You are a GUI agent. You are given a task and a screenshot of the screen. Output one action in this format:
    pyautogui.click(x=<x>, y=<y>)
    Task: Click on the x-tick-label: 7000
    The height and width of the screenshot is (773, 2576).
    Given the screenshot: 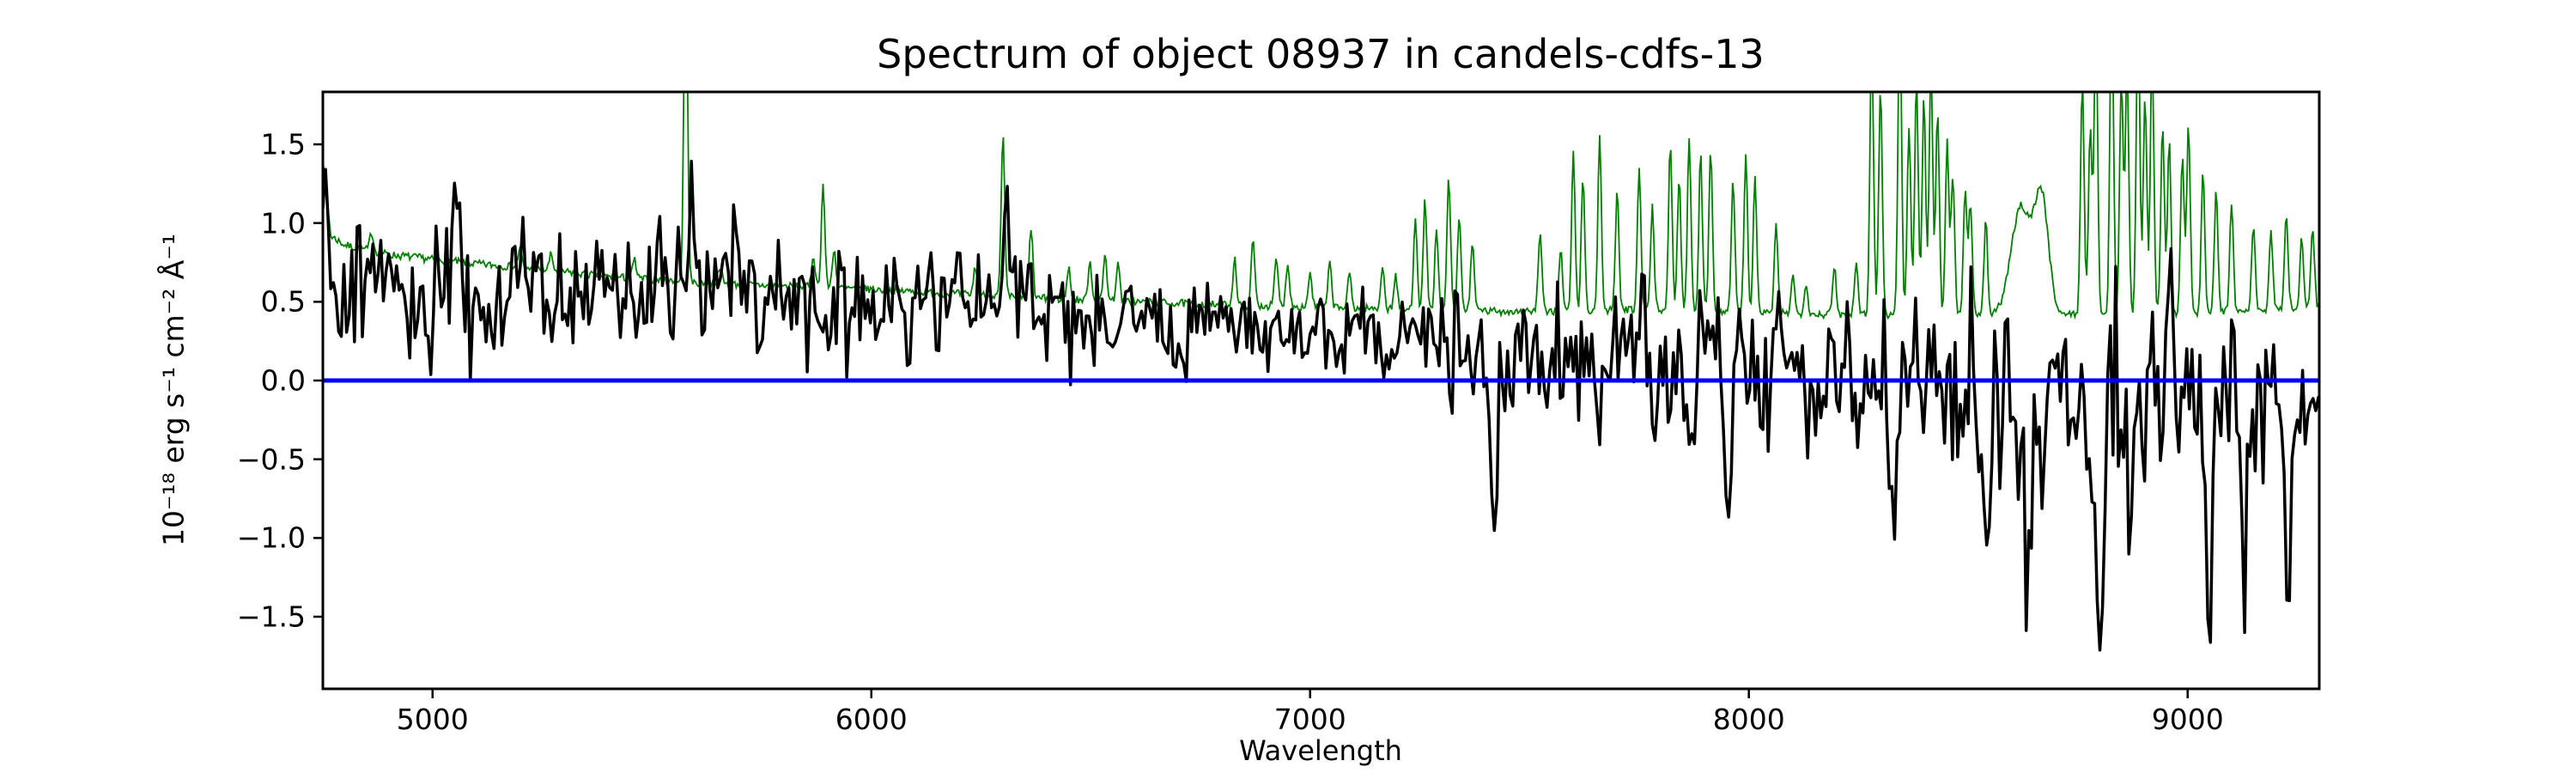 What is the action you would take?
    pyautogui.click(x=1309, y=719)
    